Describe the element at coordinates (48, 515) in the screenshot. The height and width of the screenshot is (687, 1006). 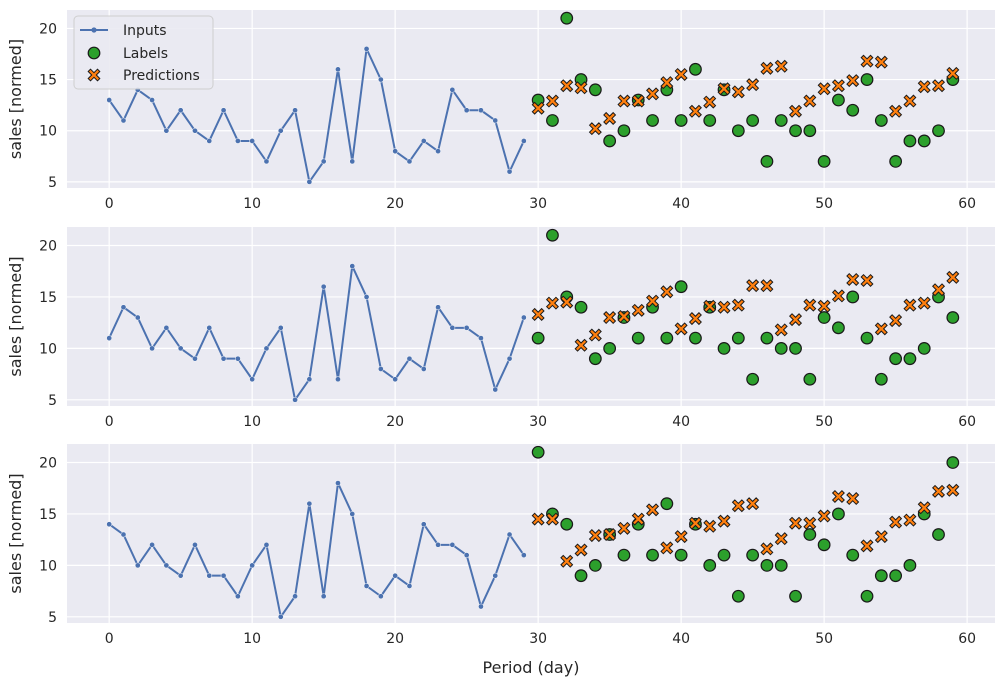
I see `y-tick-label: 15` at that location.